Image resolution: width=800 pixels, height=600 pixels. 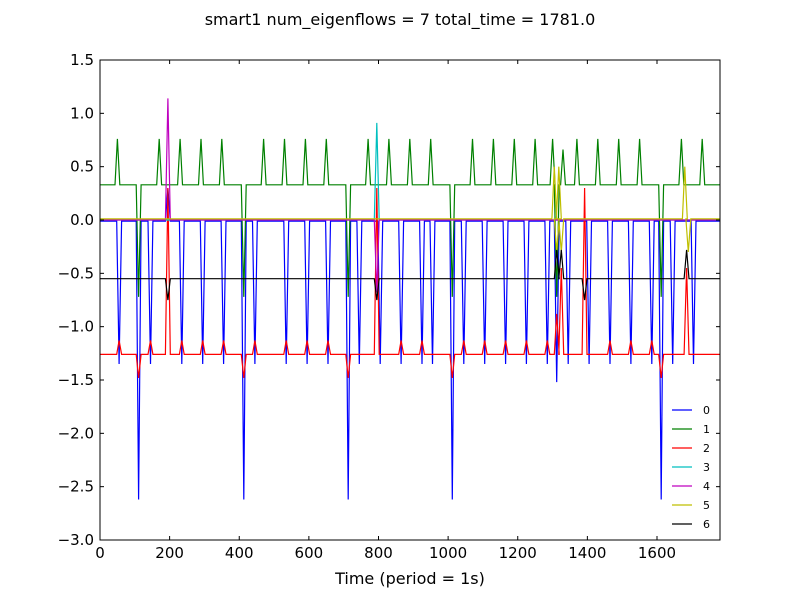 What do you see at coordinates (76, 487) in the screenshot?
I see `y-tick-label: −2.5` at bounding box center [76, 487].